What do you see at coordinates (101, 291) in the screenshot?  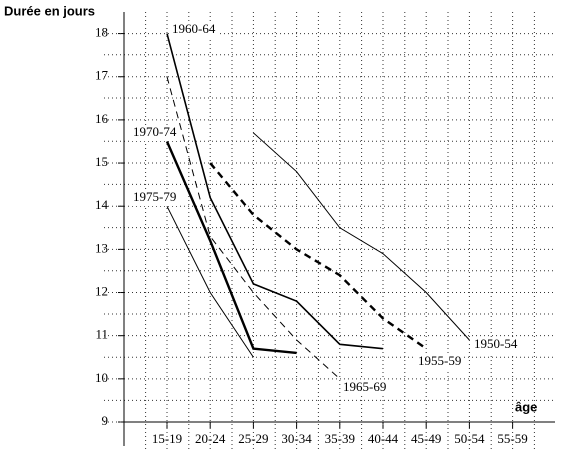 I see `y-tick-label: 12` at bounding box center [101, 291].